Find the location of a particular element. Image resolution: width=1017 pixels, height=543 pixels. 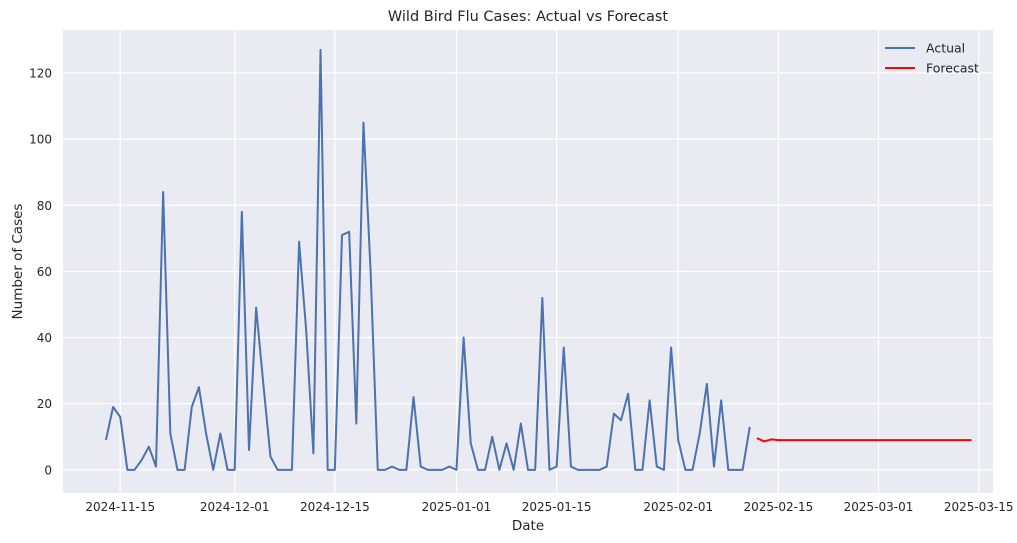

x-axis-label: Date is located at coordinates (528, 526).